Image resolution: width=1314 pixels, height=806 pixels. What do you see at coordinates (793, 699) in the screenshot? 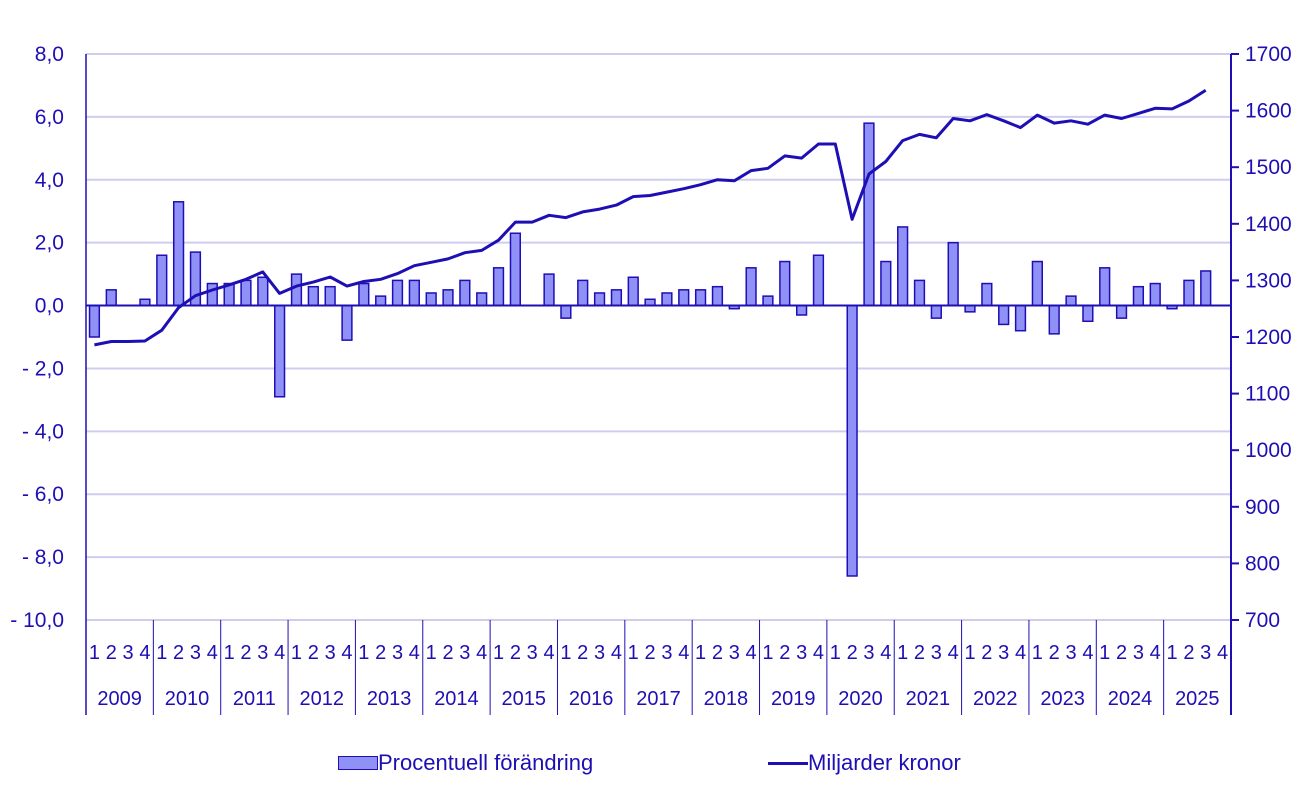
I see `year-label: 2019` at bounding box center [793, 699].